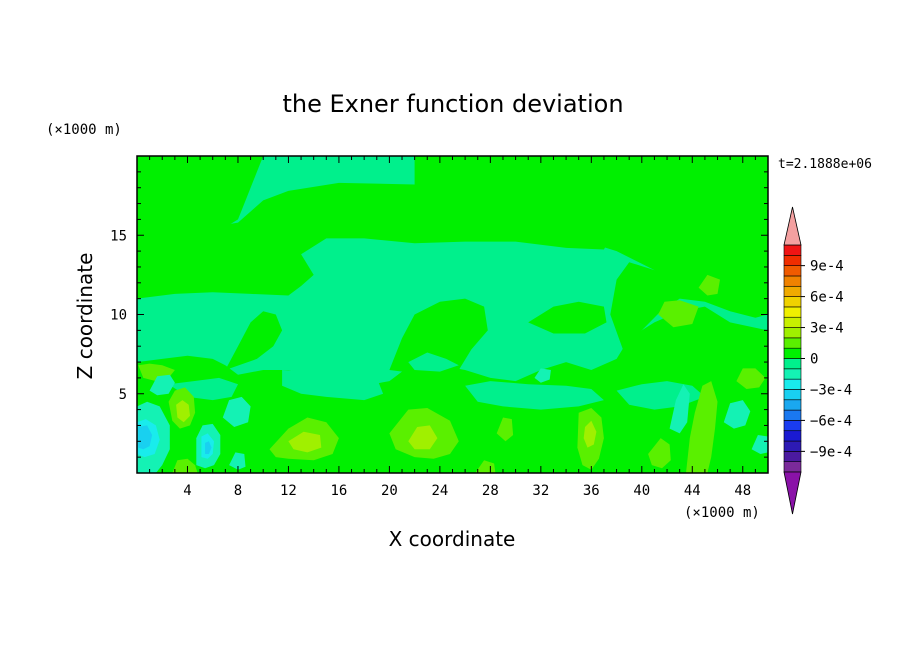 This screenshot has width=904, height=654. I want to click on x-axis-label: X coordinate, so click(452, 539).